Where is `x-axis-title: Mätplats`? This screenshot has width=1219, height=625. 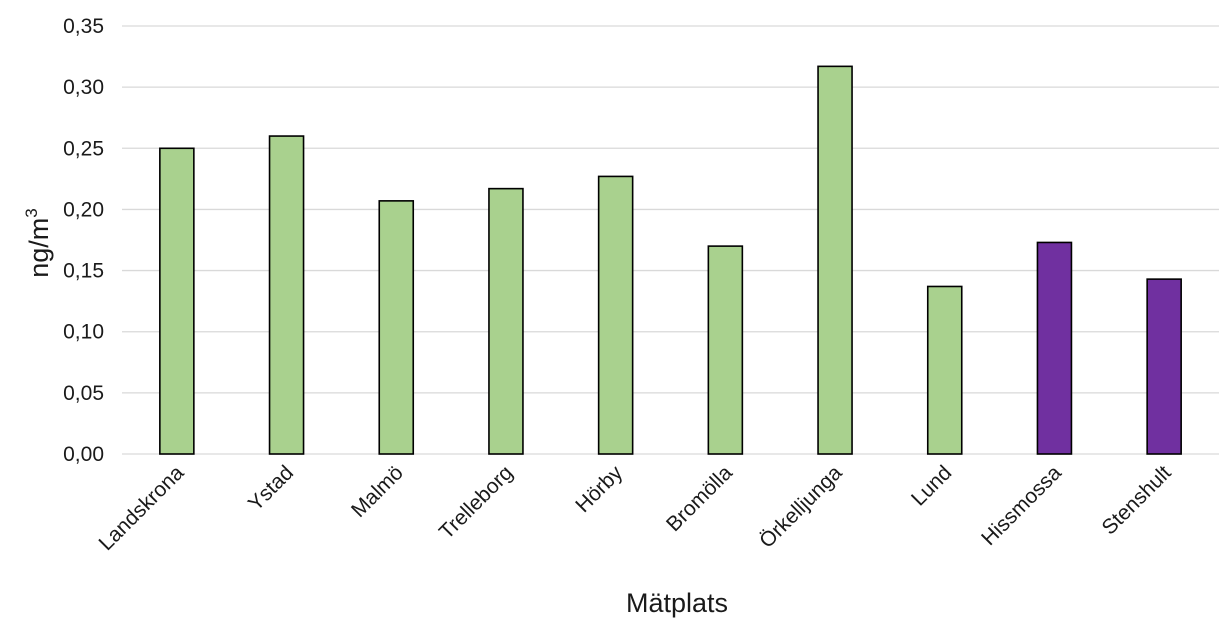
x-axis-title: Mätplats is located at coordinates (677, 603).